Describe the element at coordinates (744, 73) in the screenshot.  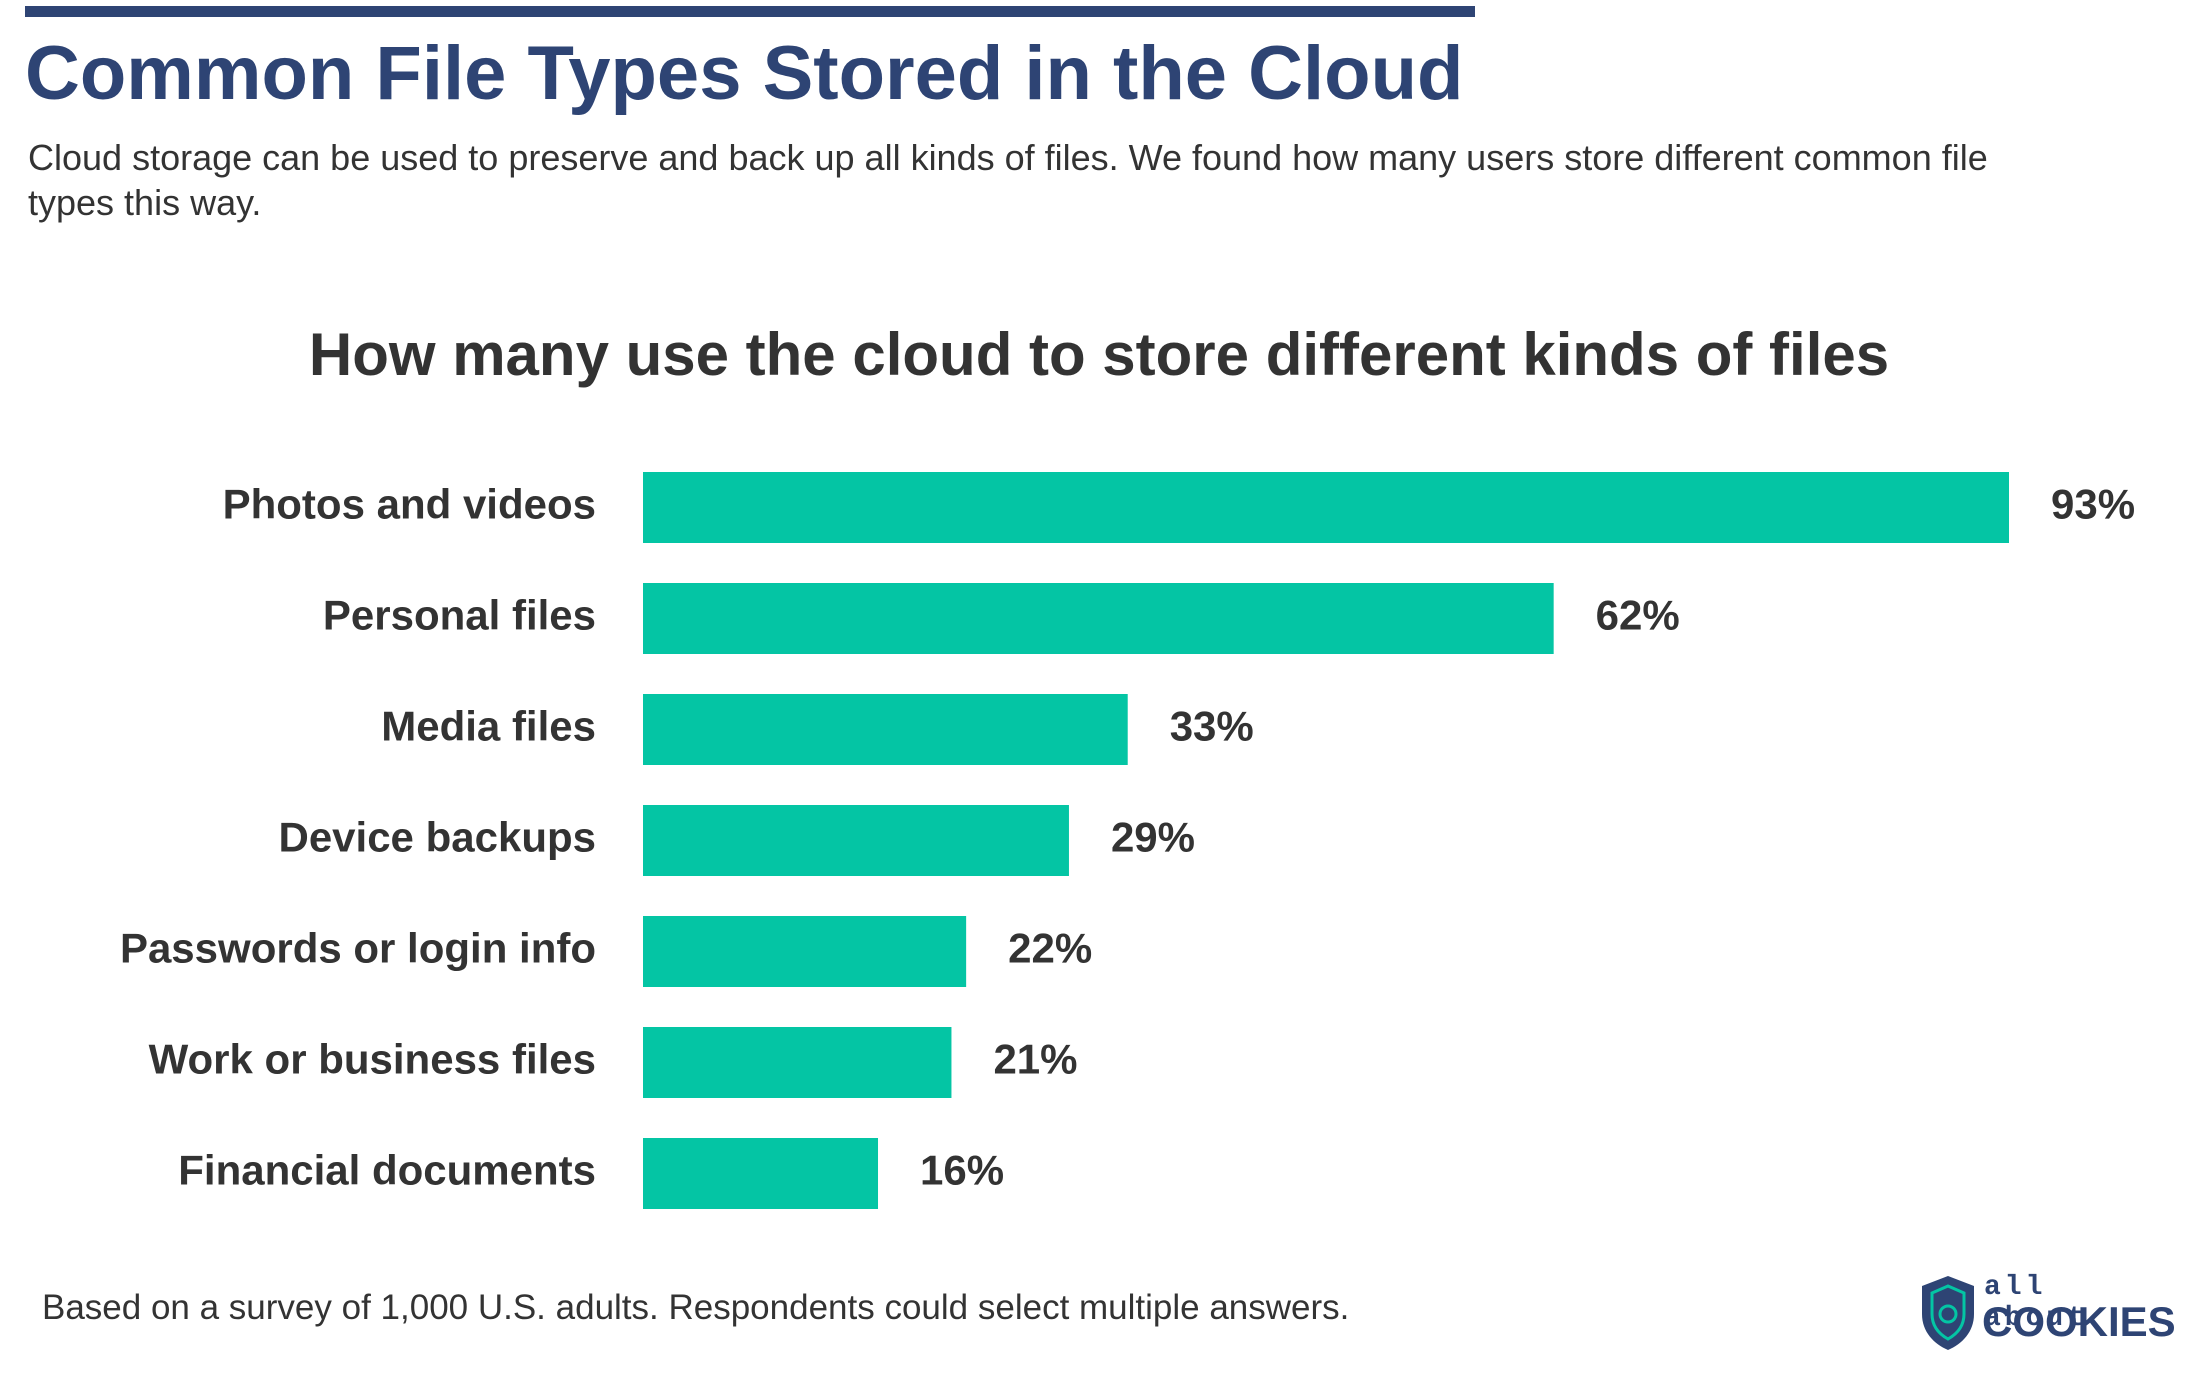
I see `page-title: Common File Types Stored in the Cloud` at that location.